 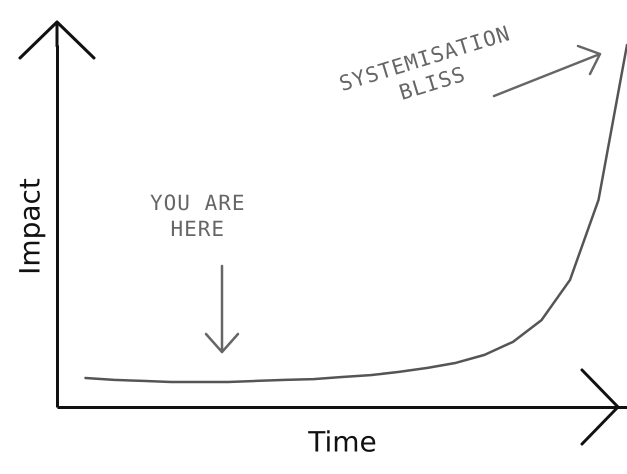 I want to click on y-axis-title: Impact, so click(x=30, y=226).